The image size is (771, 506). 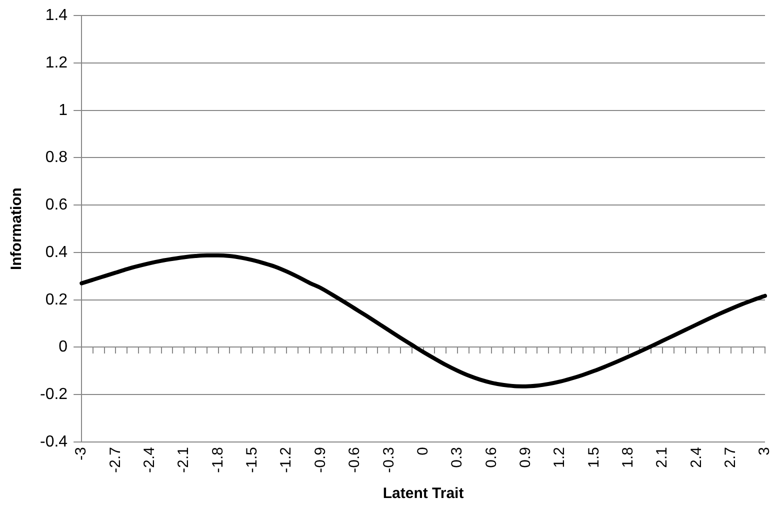 I want to click on y-tick-label: 0, so click(x=63, y=347).